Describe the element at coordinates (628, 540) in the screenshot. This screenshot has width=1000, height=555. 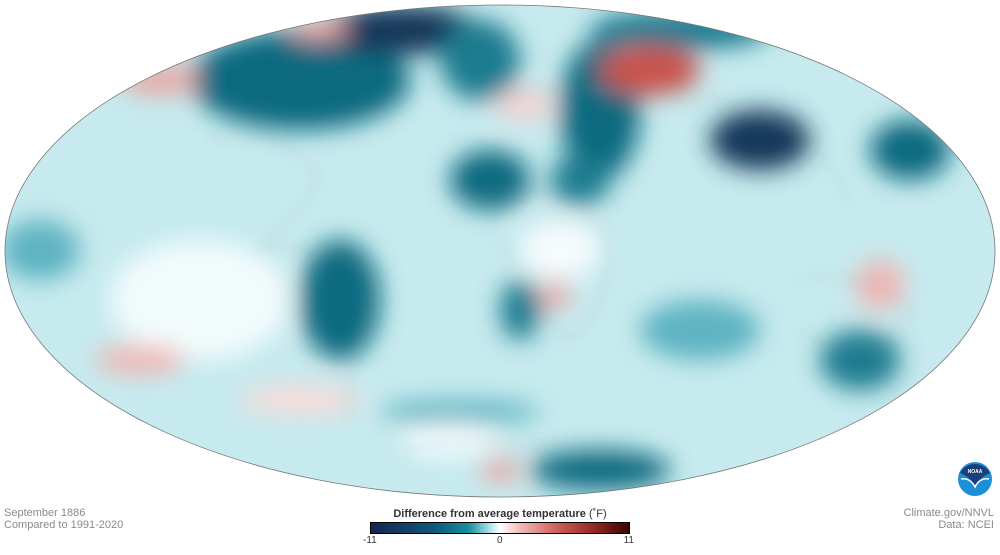
I see `legend-max: 11` at that location.